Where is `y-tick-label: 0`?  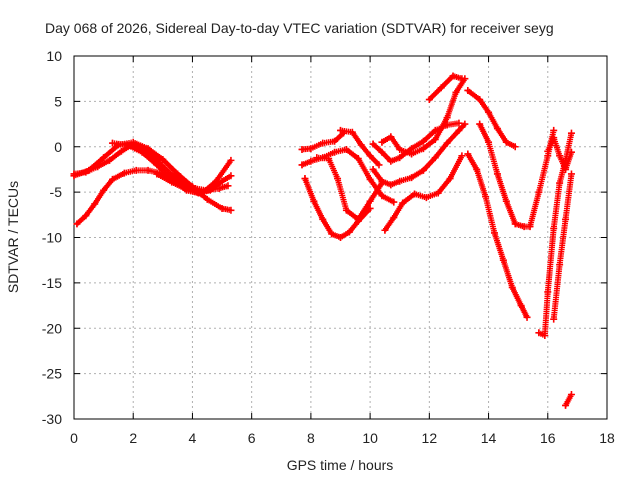 y-tick-label: 0 is located at coordinates (58, 147).